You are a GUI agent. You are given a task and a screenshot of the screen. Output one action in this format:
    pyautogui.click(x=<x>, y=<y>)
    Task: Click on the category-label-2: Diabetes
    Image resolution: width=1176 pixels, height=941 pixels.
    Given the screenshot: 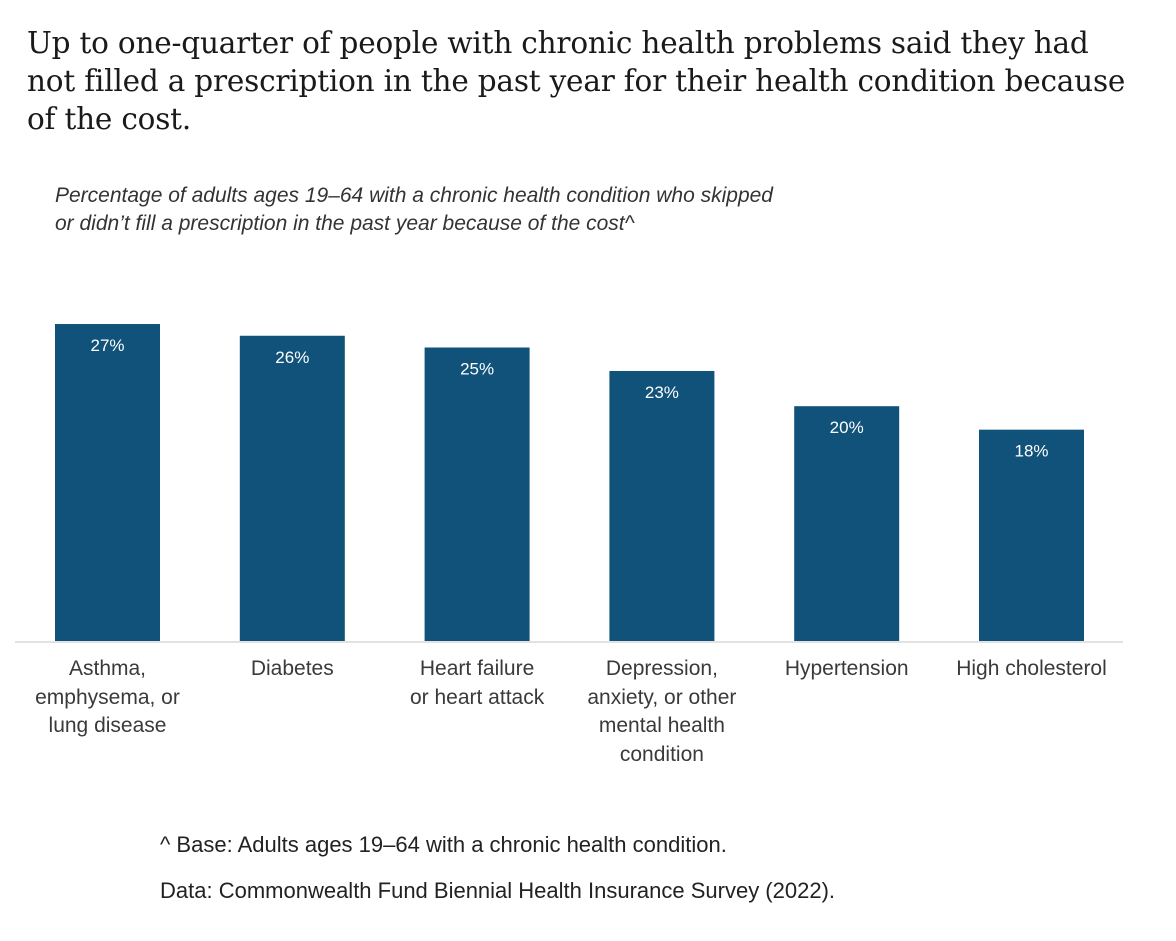 What is the action you would take?
    pyautogui.click(x=292, y=669)
    